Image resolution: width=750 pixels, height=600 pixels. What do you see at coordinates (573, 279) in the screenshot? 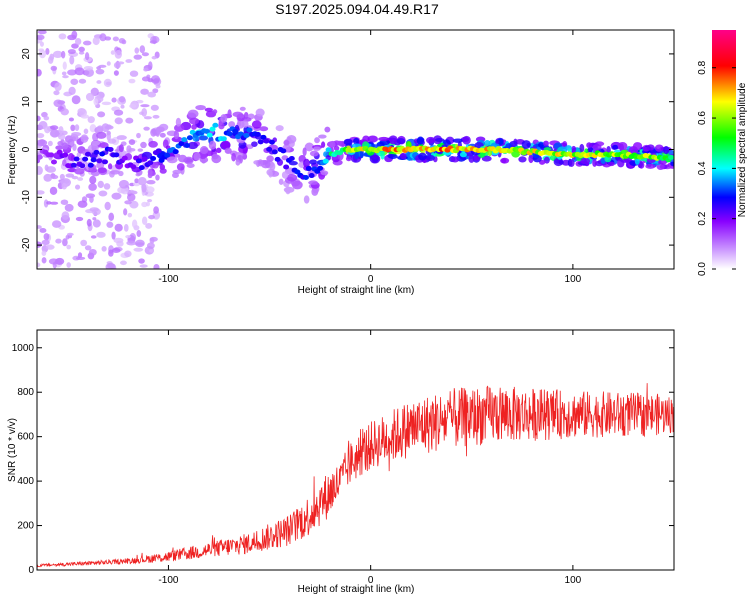
I see `top-x-tick-label: 100` at bounding box center [573, 279].